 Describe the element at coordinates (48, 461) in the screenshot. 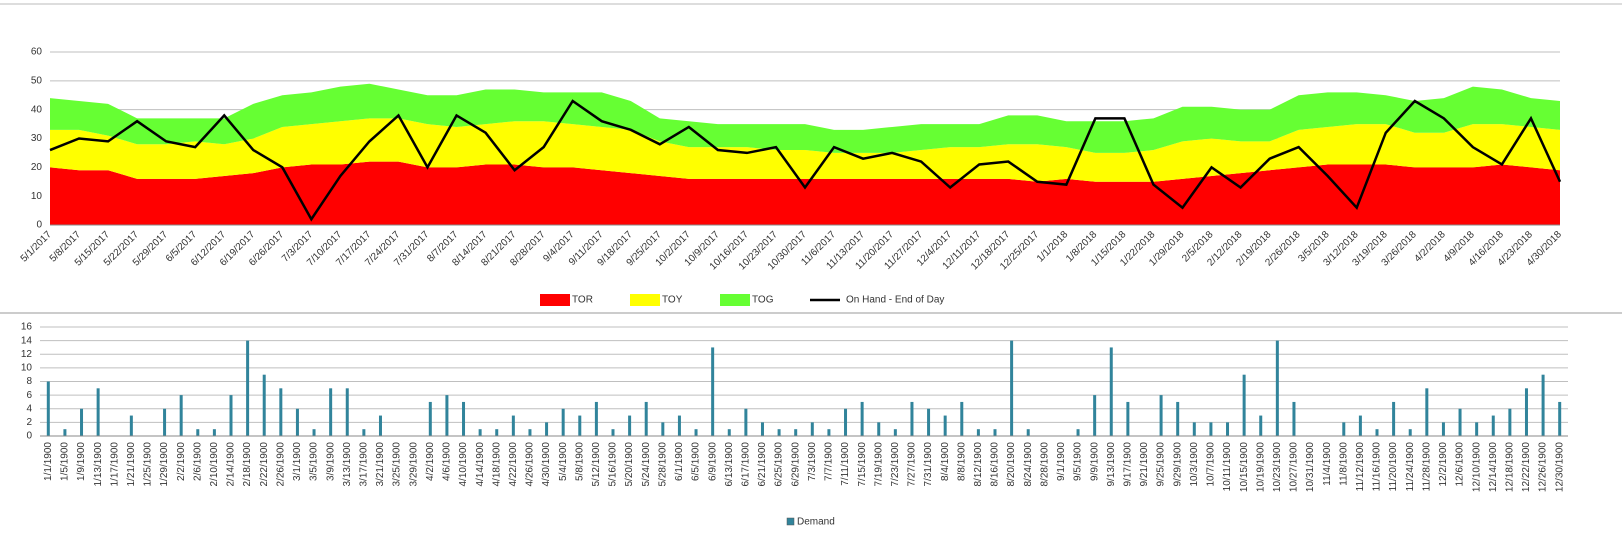

I see `x-tick-label: 1/1/1900` at that location.